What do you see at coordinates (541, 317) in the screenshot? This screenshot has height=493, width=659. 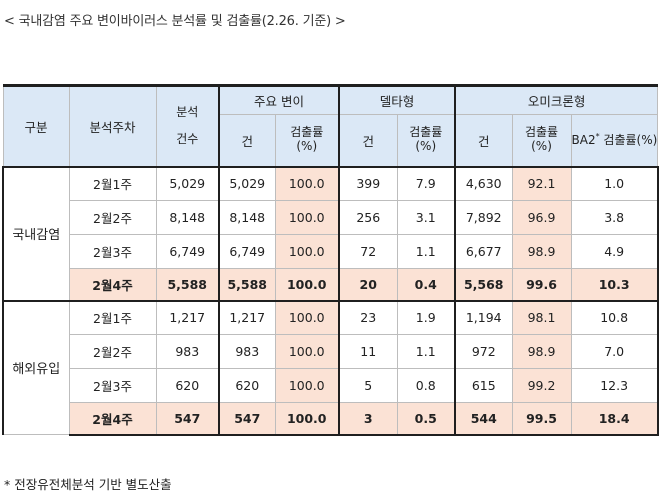 I see `cell-omi-rate: 98.1` at bounding box center [541, 317].